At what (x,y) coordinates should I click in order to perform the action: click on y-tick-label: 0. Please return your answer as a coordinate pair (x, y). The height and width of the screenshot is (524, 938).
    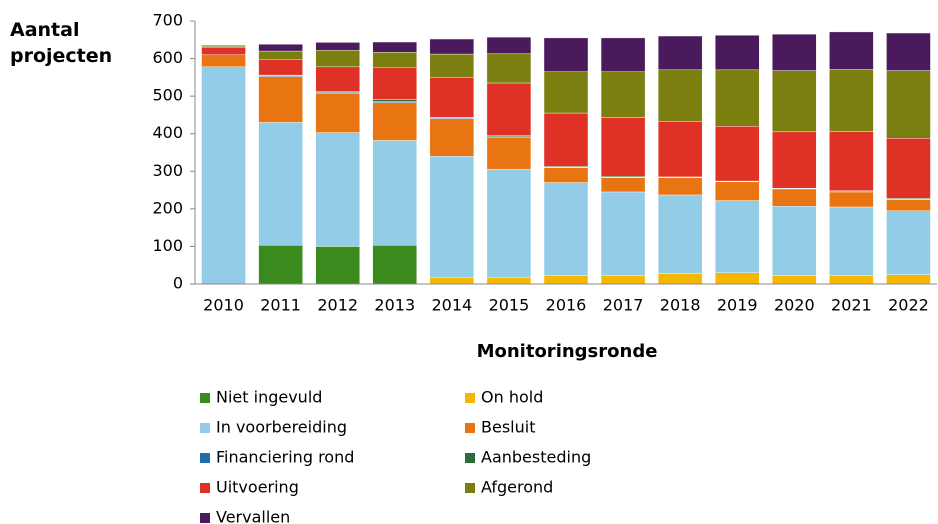
    Looking at the image, I should click on (178, 283).